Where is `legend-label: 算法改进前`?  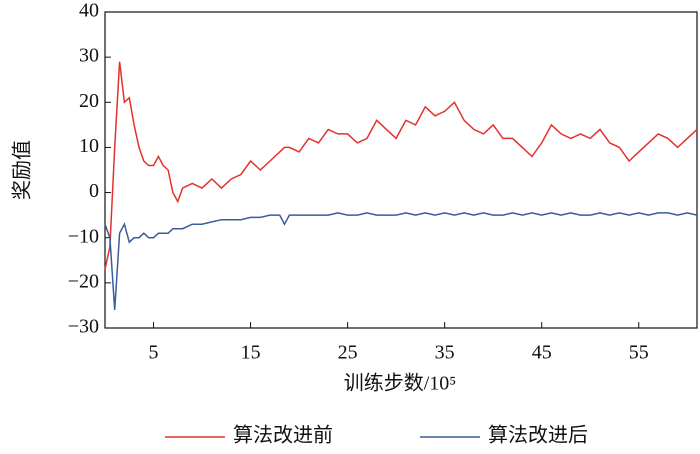 legend-label: 算法改进前 is located at coordinates (283, 435).